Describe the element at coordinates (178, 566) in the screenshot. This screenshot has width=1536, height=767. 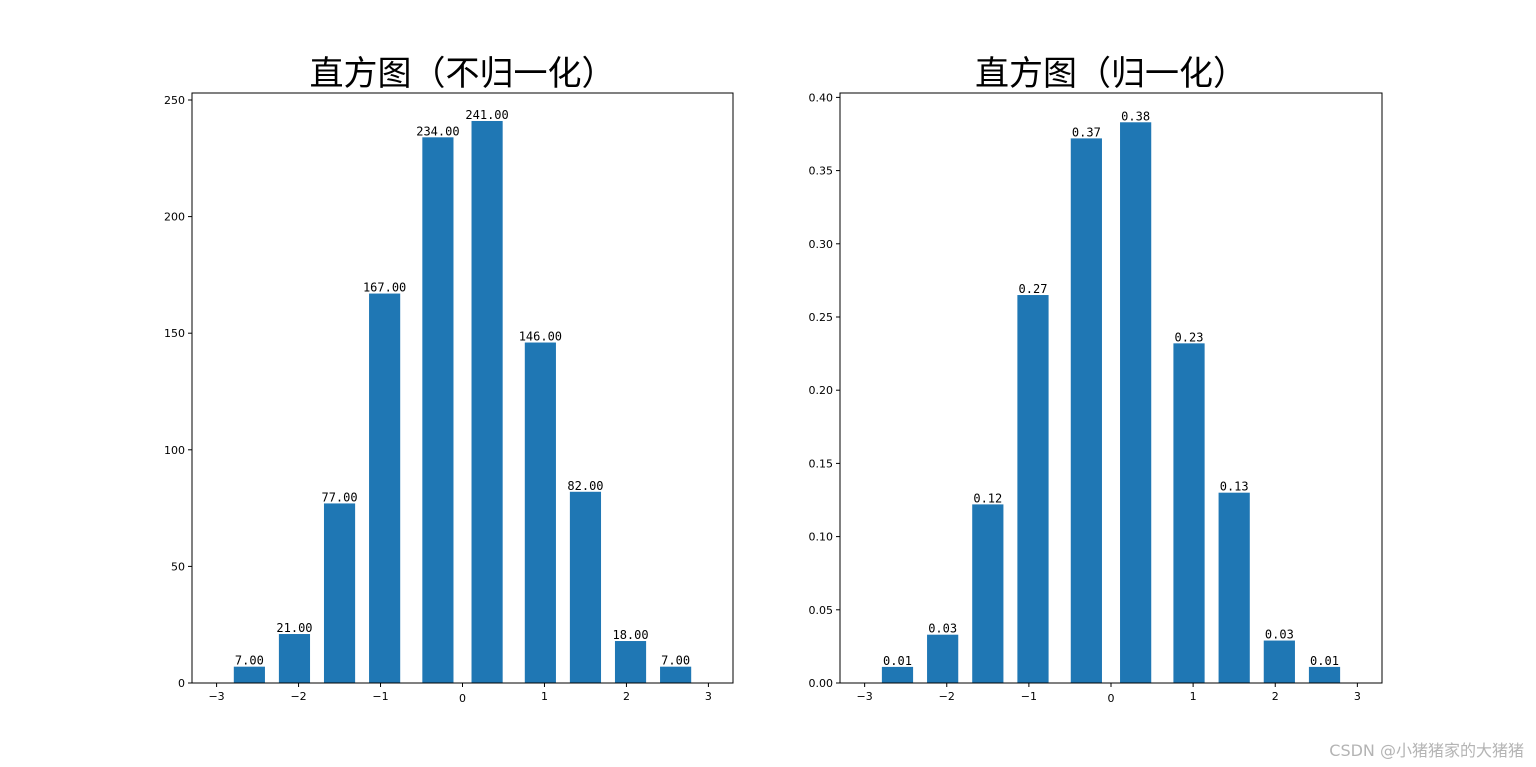
I see `y-tick-label: 50` at that location.